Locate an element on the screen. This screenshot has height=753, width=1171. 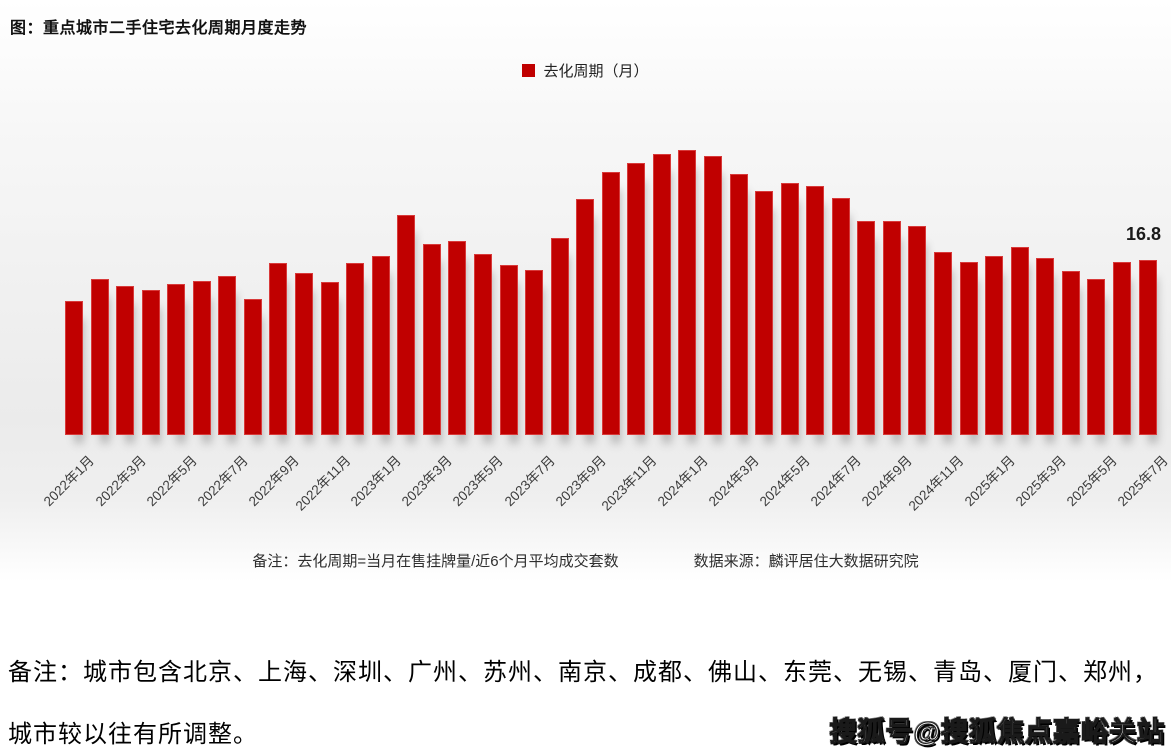
x-axis-label: 2024年7月 is located at coordinates (836, 481).